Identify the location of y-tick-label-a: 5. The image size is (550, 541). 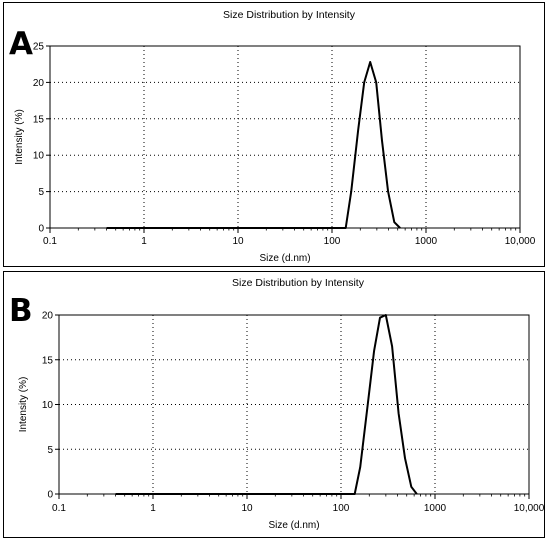
(41, 192).